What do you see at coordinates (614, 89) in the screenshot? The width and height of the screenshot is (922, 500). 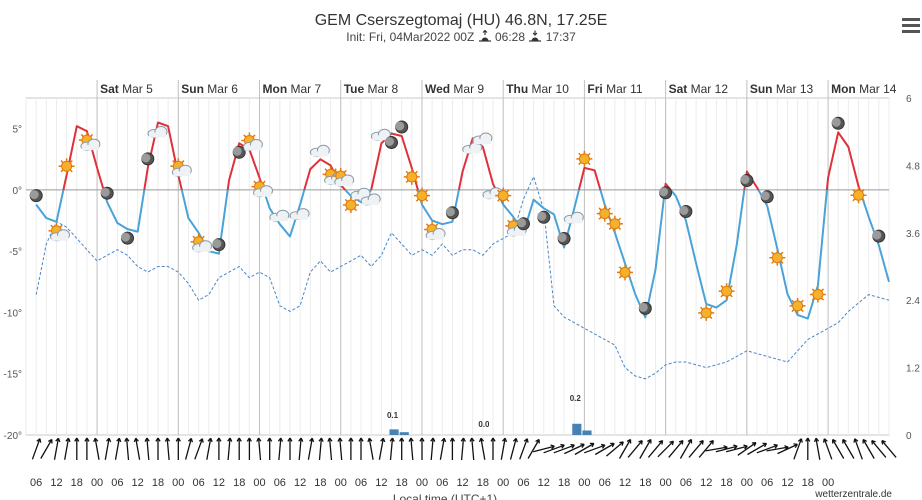 I see `day-label: Fri Mar 11` at bounding box center [614, 89].